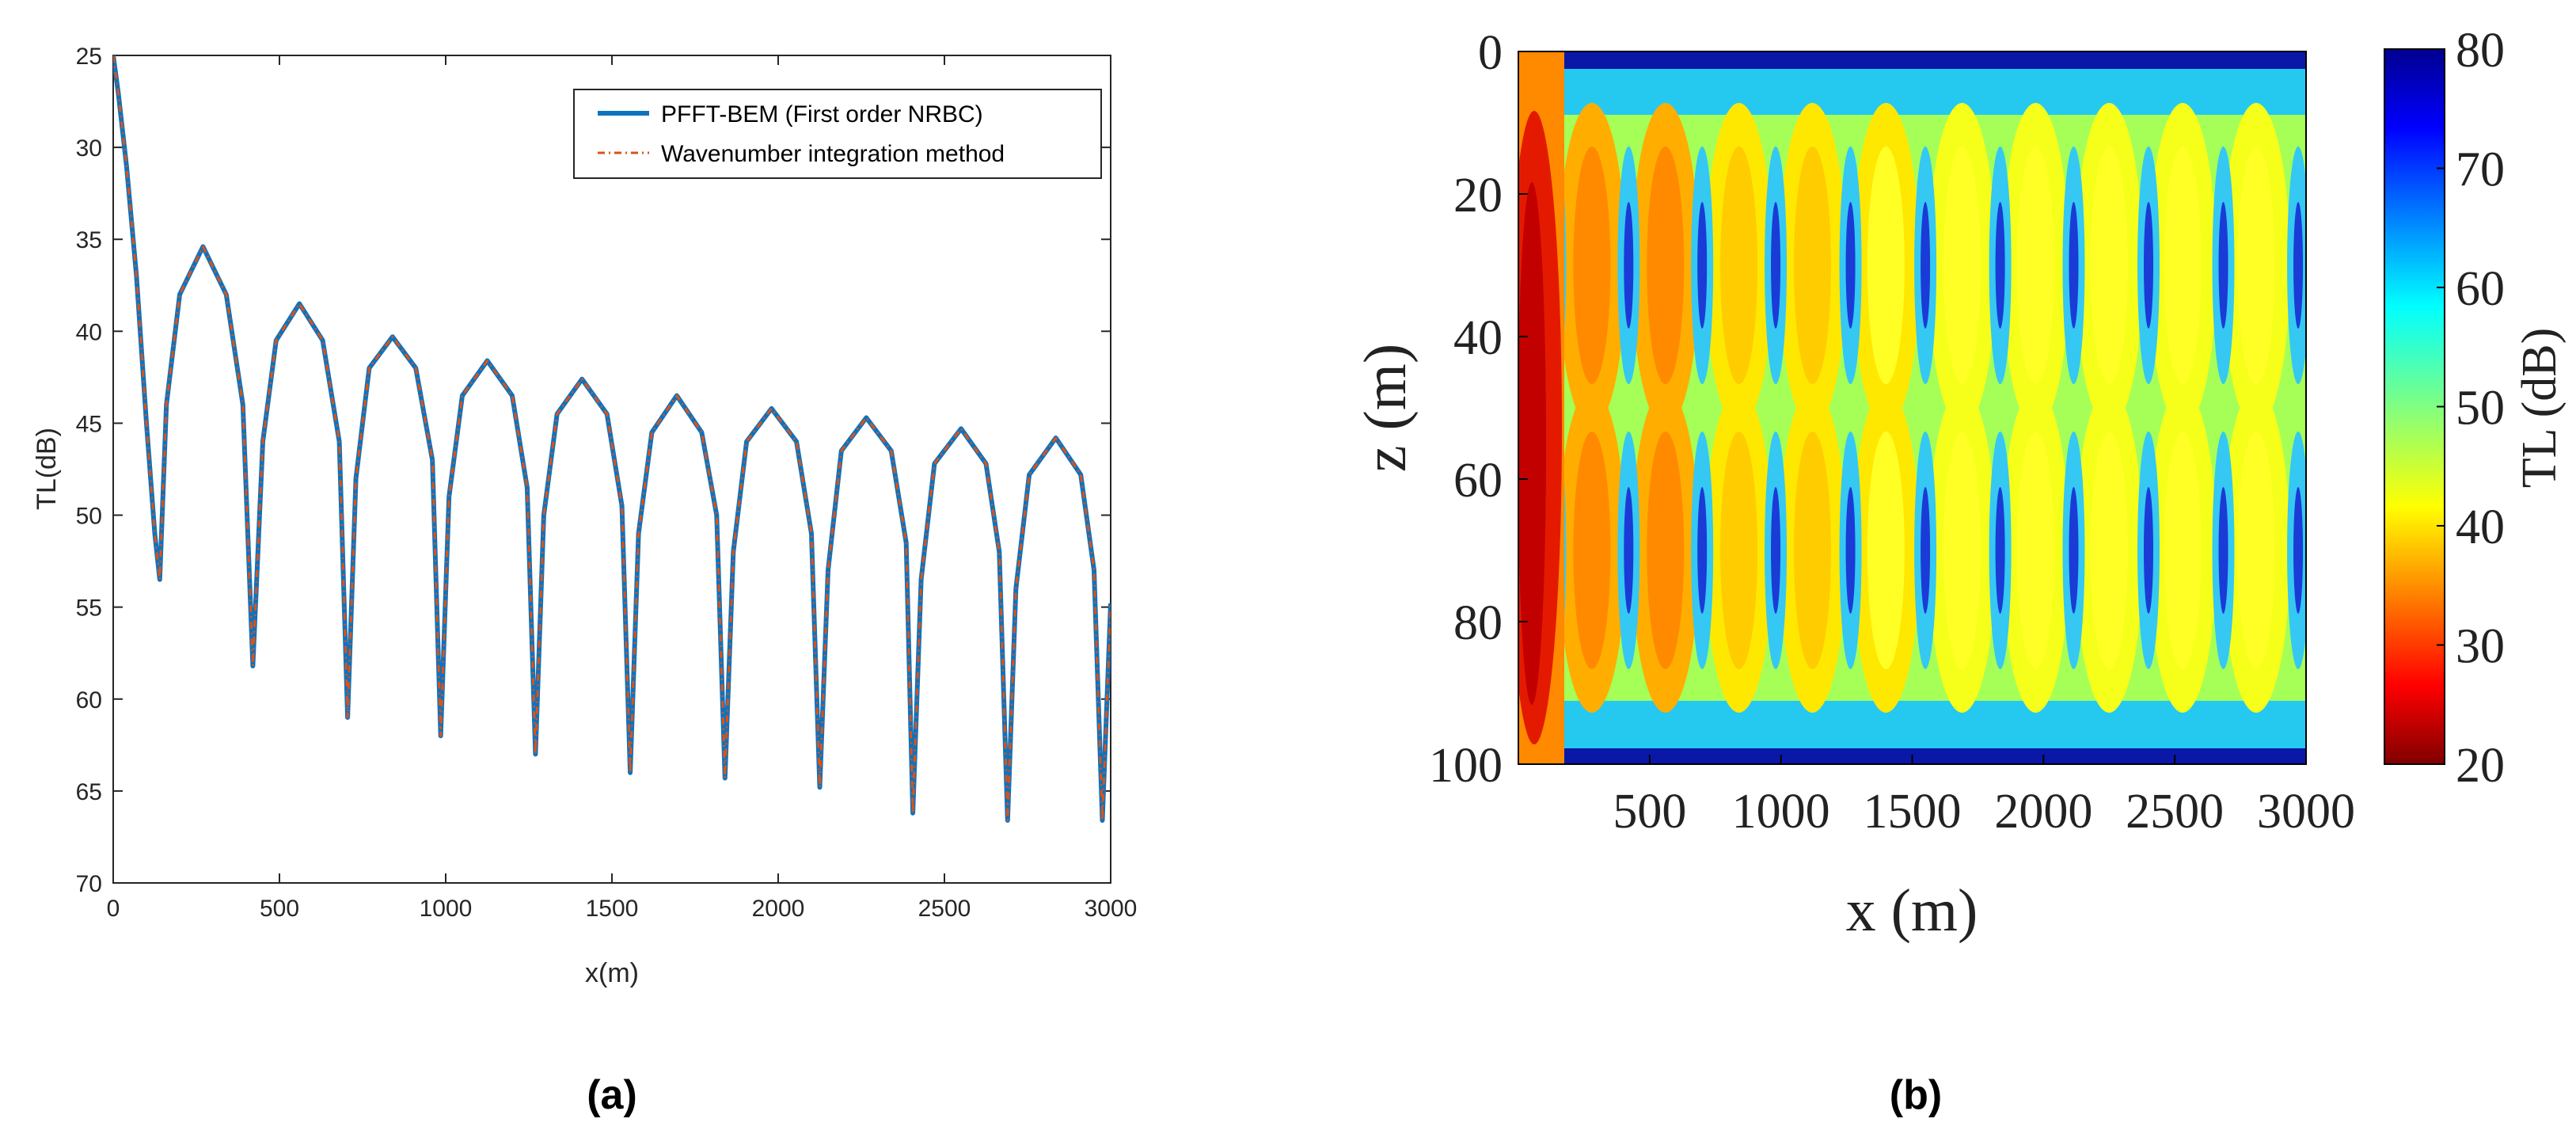  What do you see at coordinates (1984, 797) in the screenshot?
I see `x-axis: 500 1000 1500 2000 2500 3000` at bounding box center [1984, 797].